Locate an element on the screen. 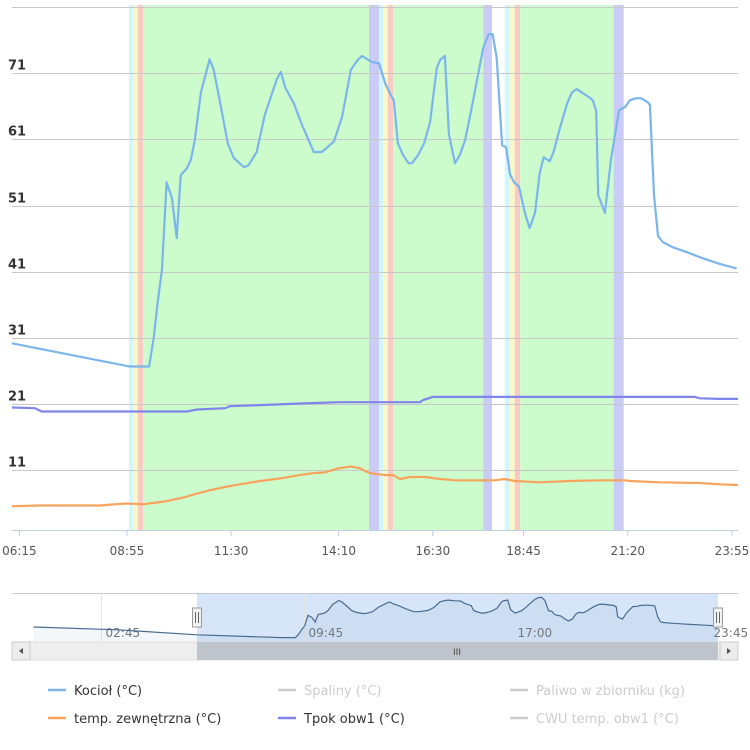 The image size is (750, 750). y-tick-label: 21 is located at coordinates (17, 397).